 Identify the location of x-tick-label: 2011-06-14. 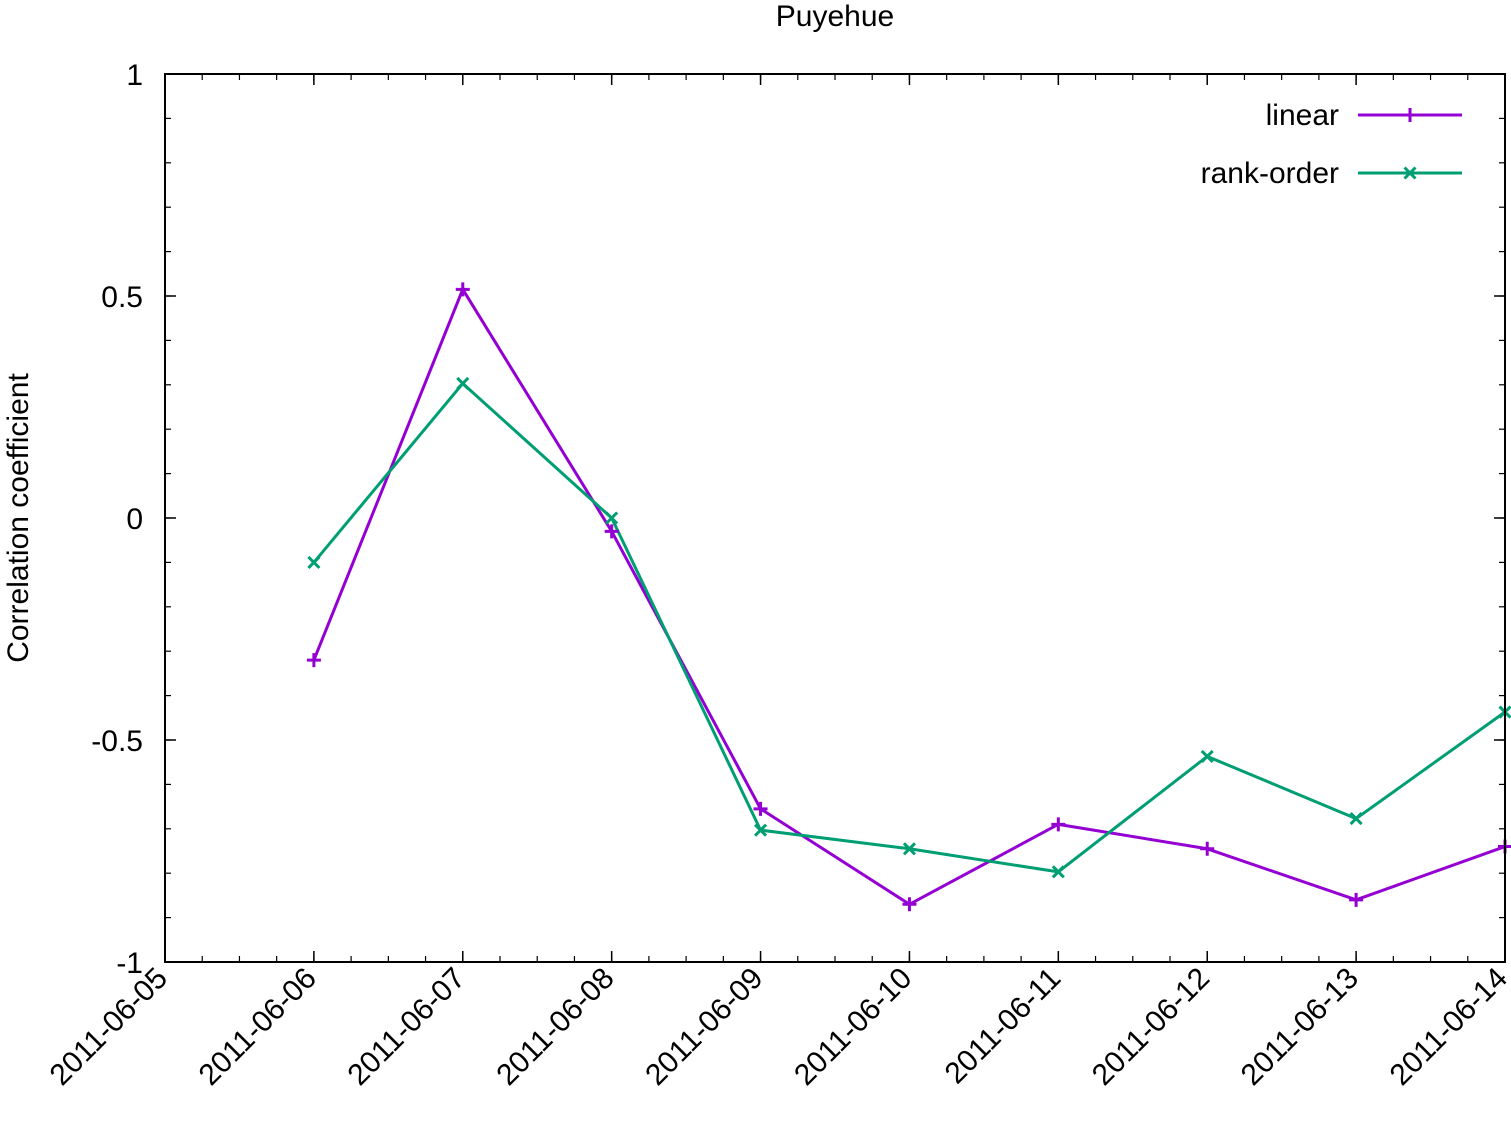
(1447, 1027).